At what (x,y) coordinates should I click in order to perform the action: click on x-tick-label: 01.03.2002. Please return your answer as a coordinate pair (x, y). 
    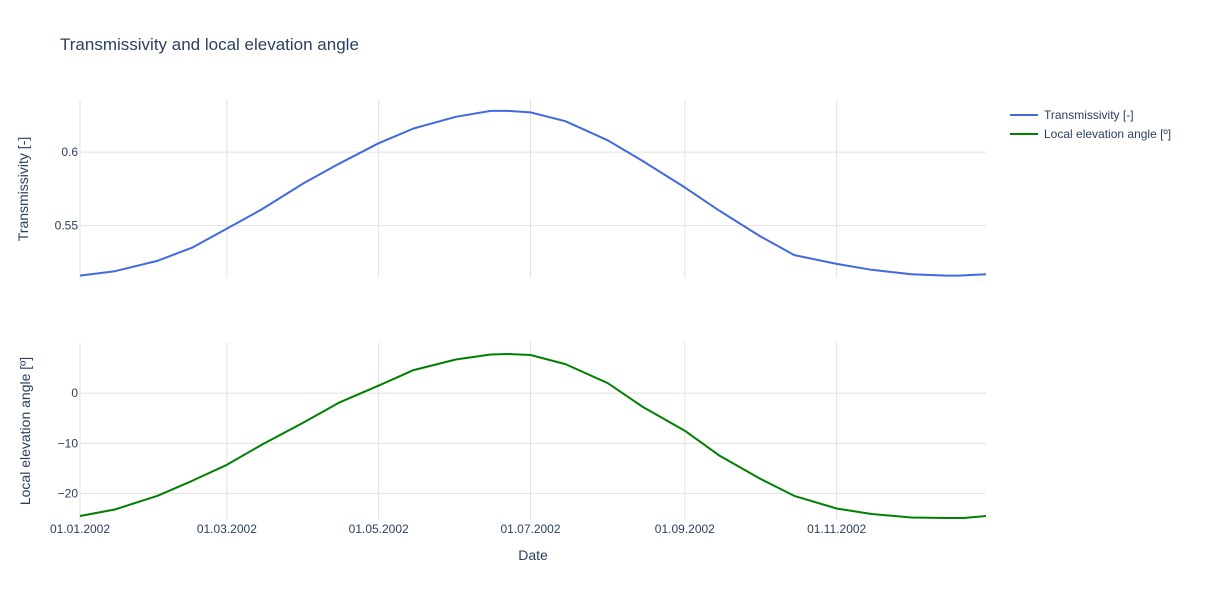
    Looking at the image, I should click on (227, 529).